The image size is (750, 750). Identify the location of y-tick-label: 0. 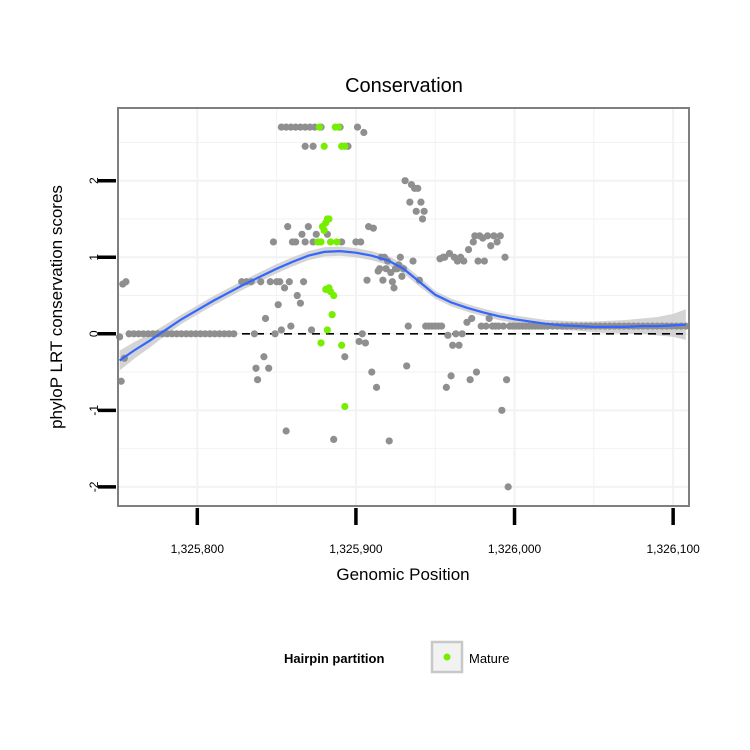
(94, 333).